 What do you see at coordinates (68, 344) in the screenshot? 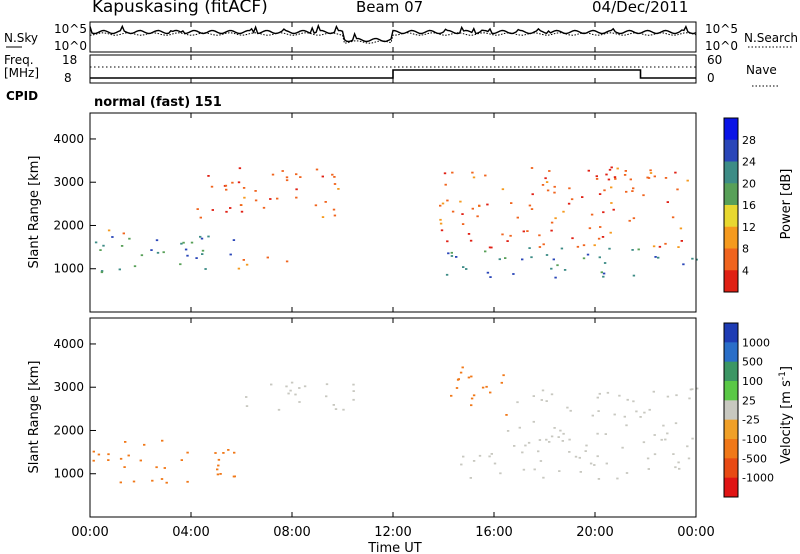
I see `velocity-ytick-label: 4000` at bounding box center [68, 344].